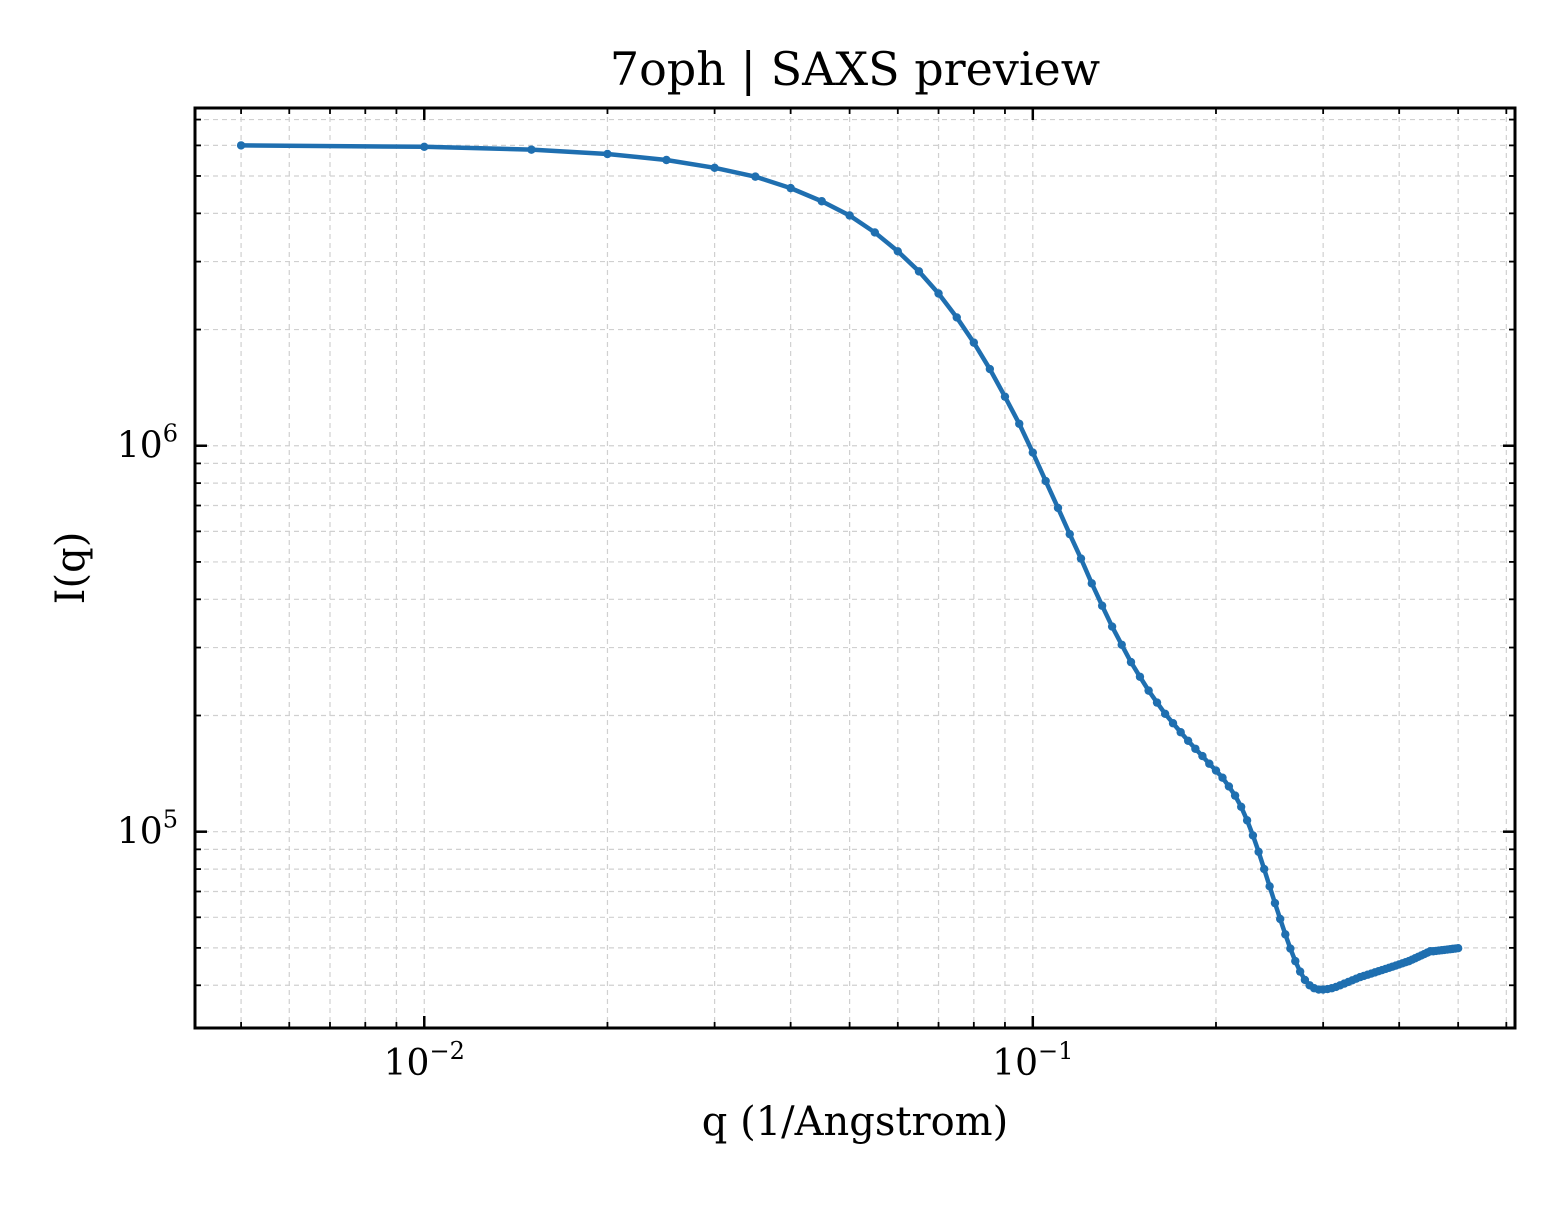  I want to click on x-axis-label: q (1/Angstrom), so click(855, 1122).